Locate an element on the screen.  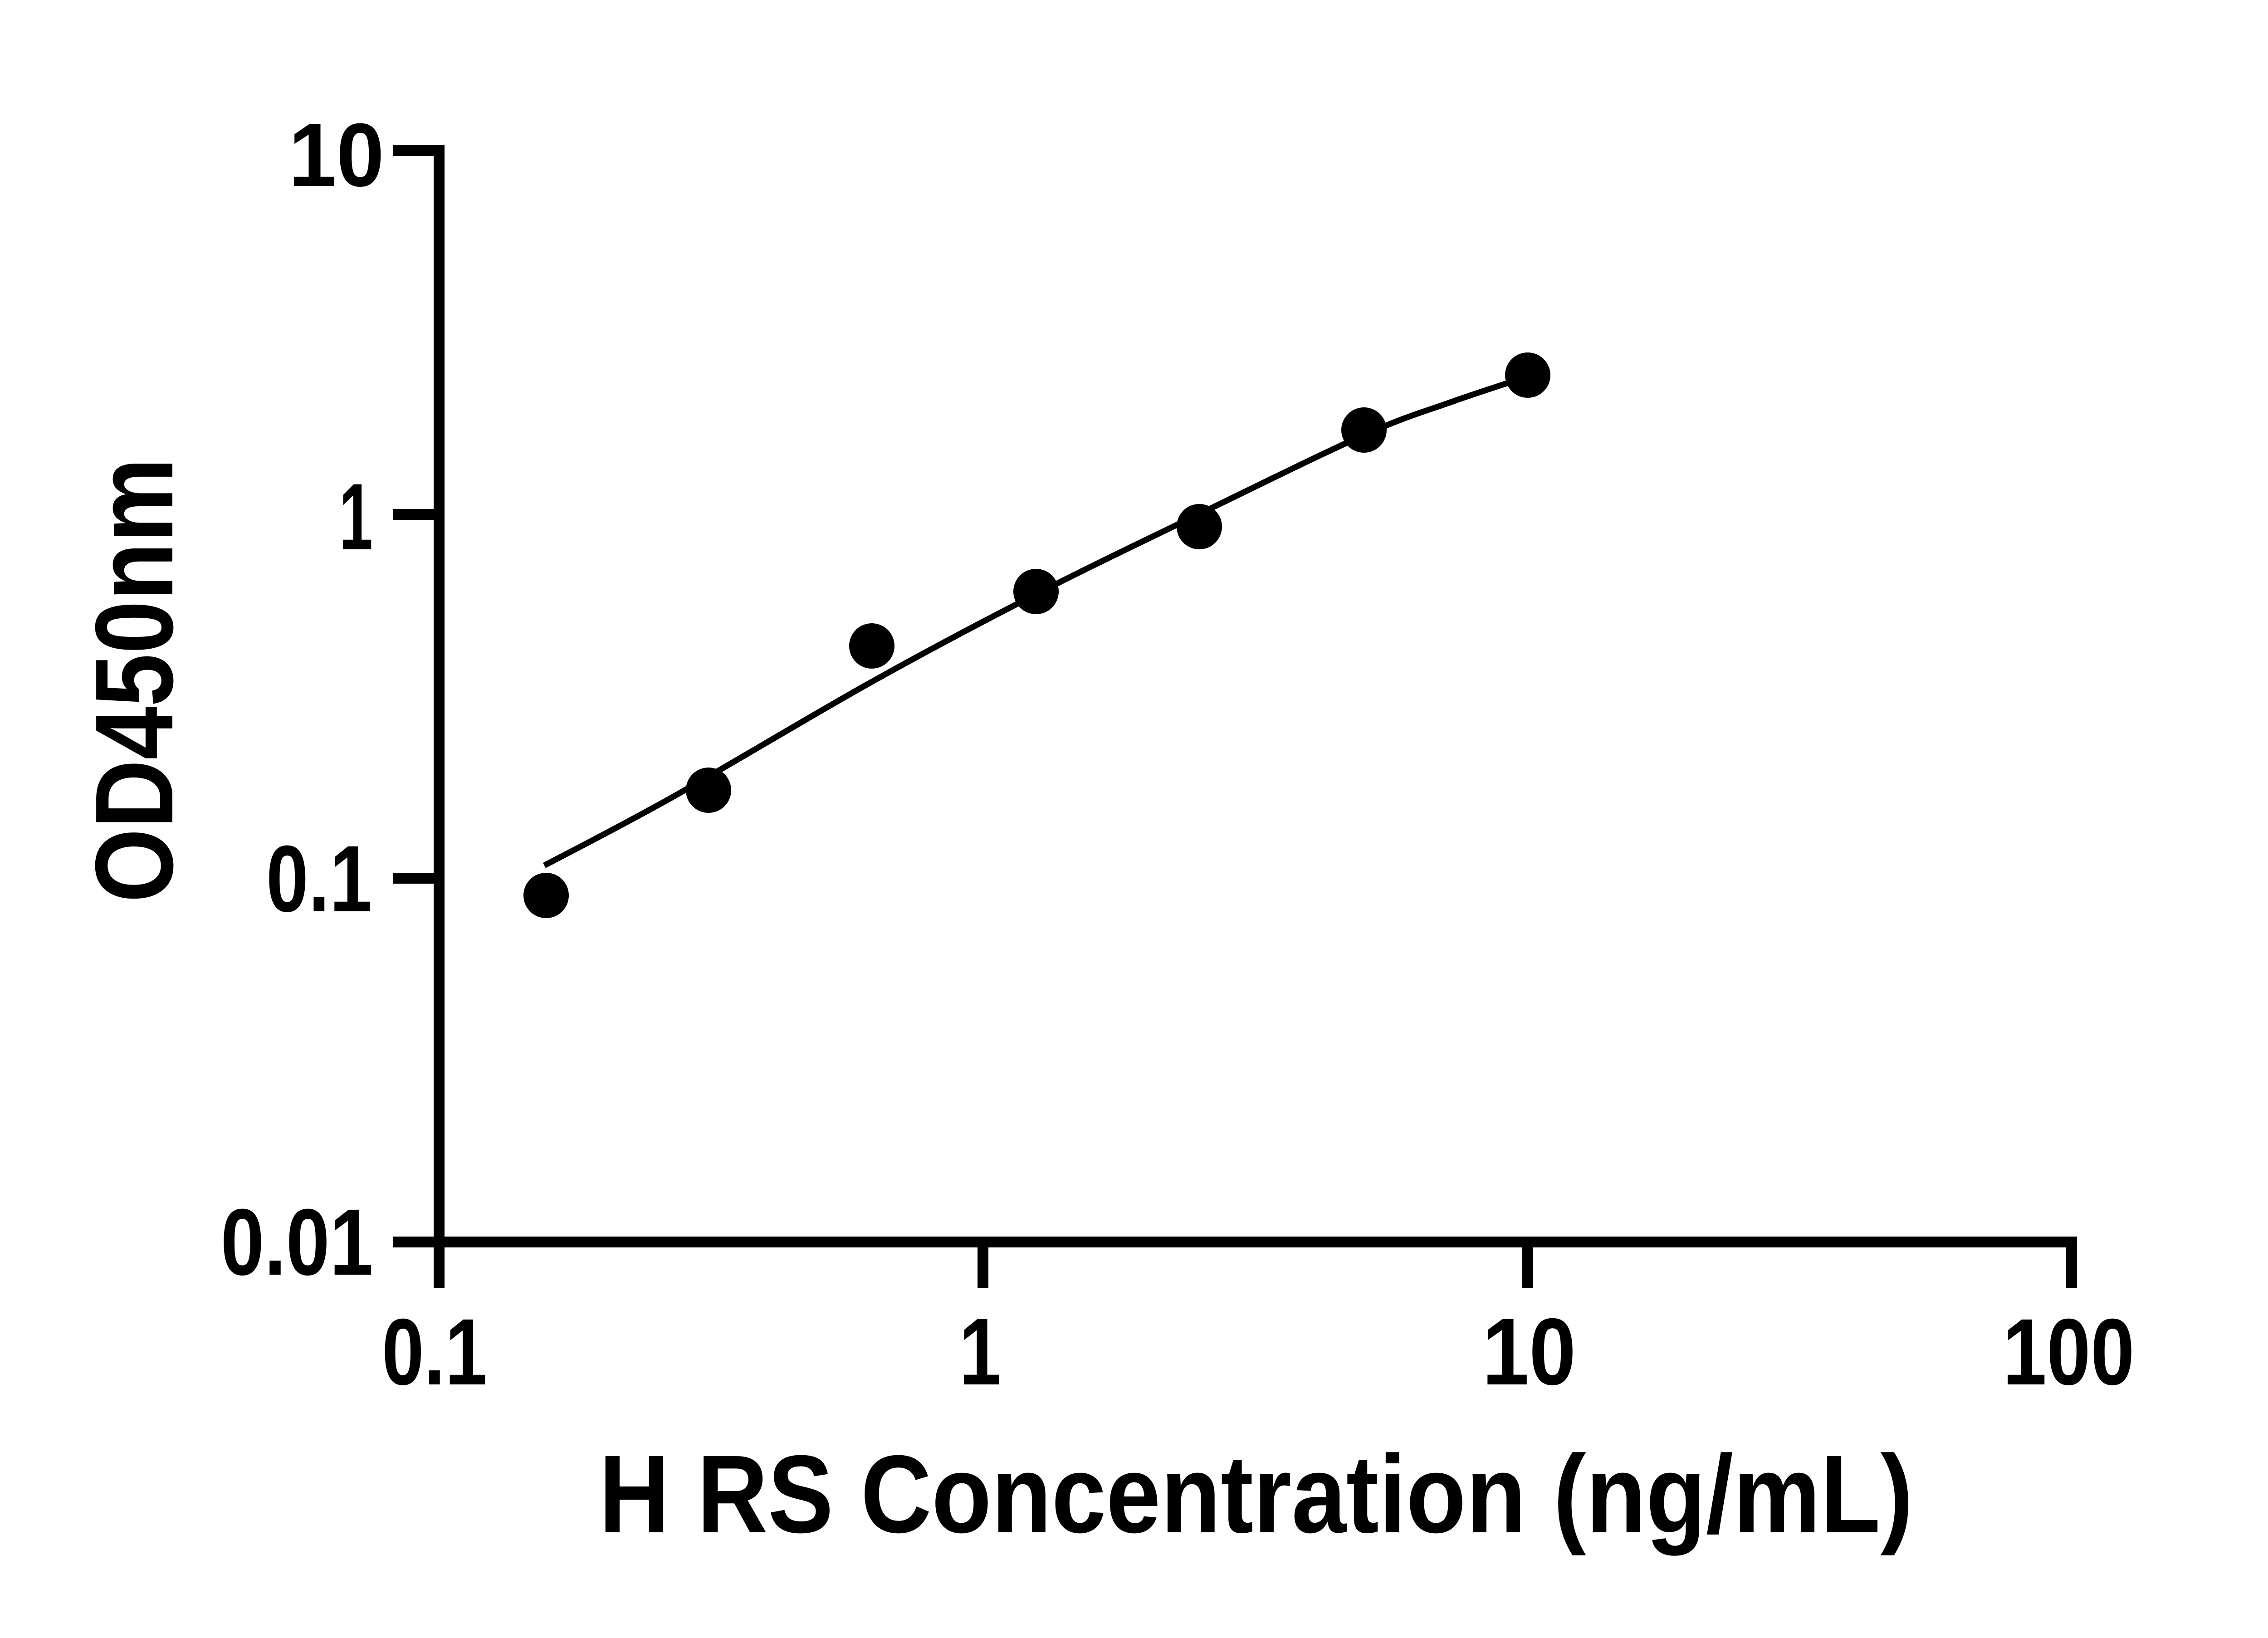
svg-text: 0.01 is located at coordinates (297, 1242).